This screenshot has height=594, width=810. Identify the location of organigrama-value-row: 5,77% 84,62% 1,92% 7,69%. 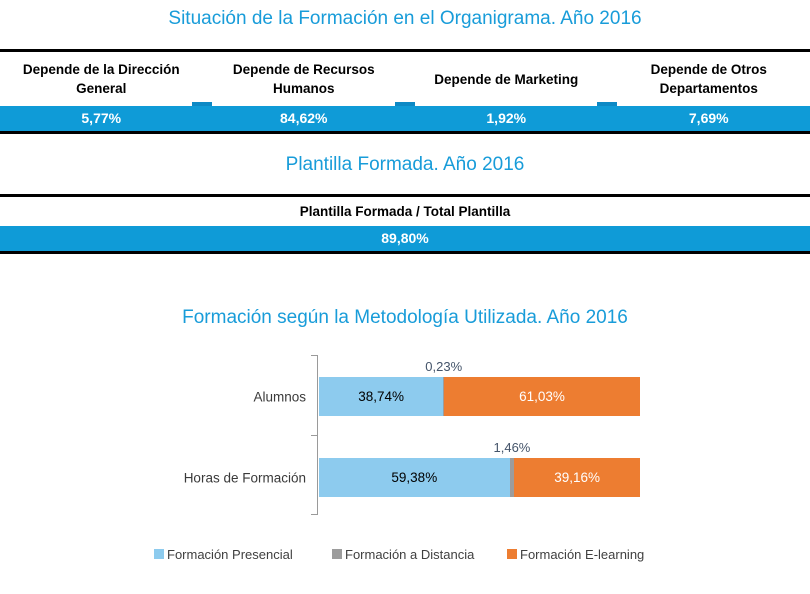
(405, 118).